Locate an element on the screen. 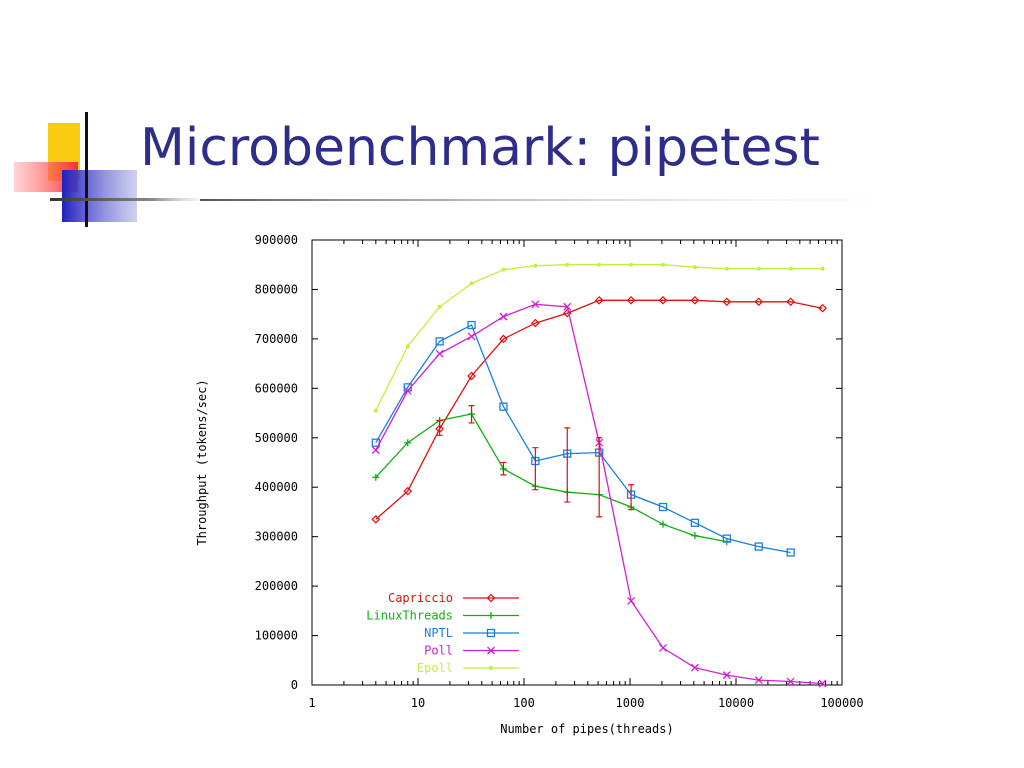  y-tick-label: 900000 is located at coordinates (276, 240).